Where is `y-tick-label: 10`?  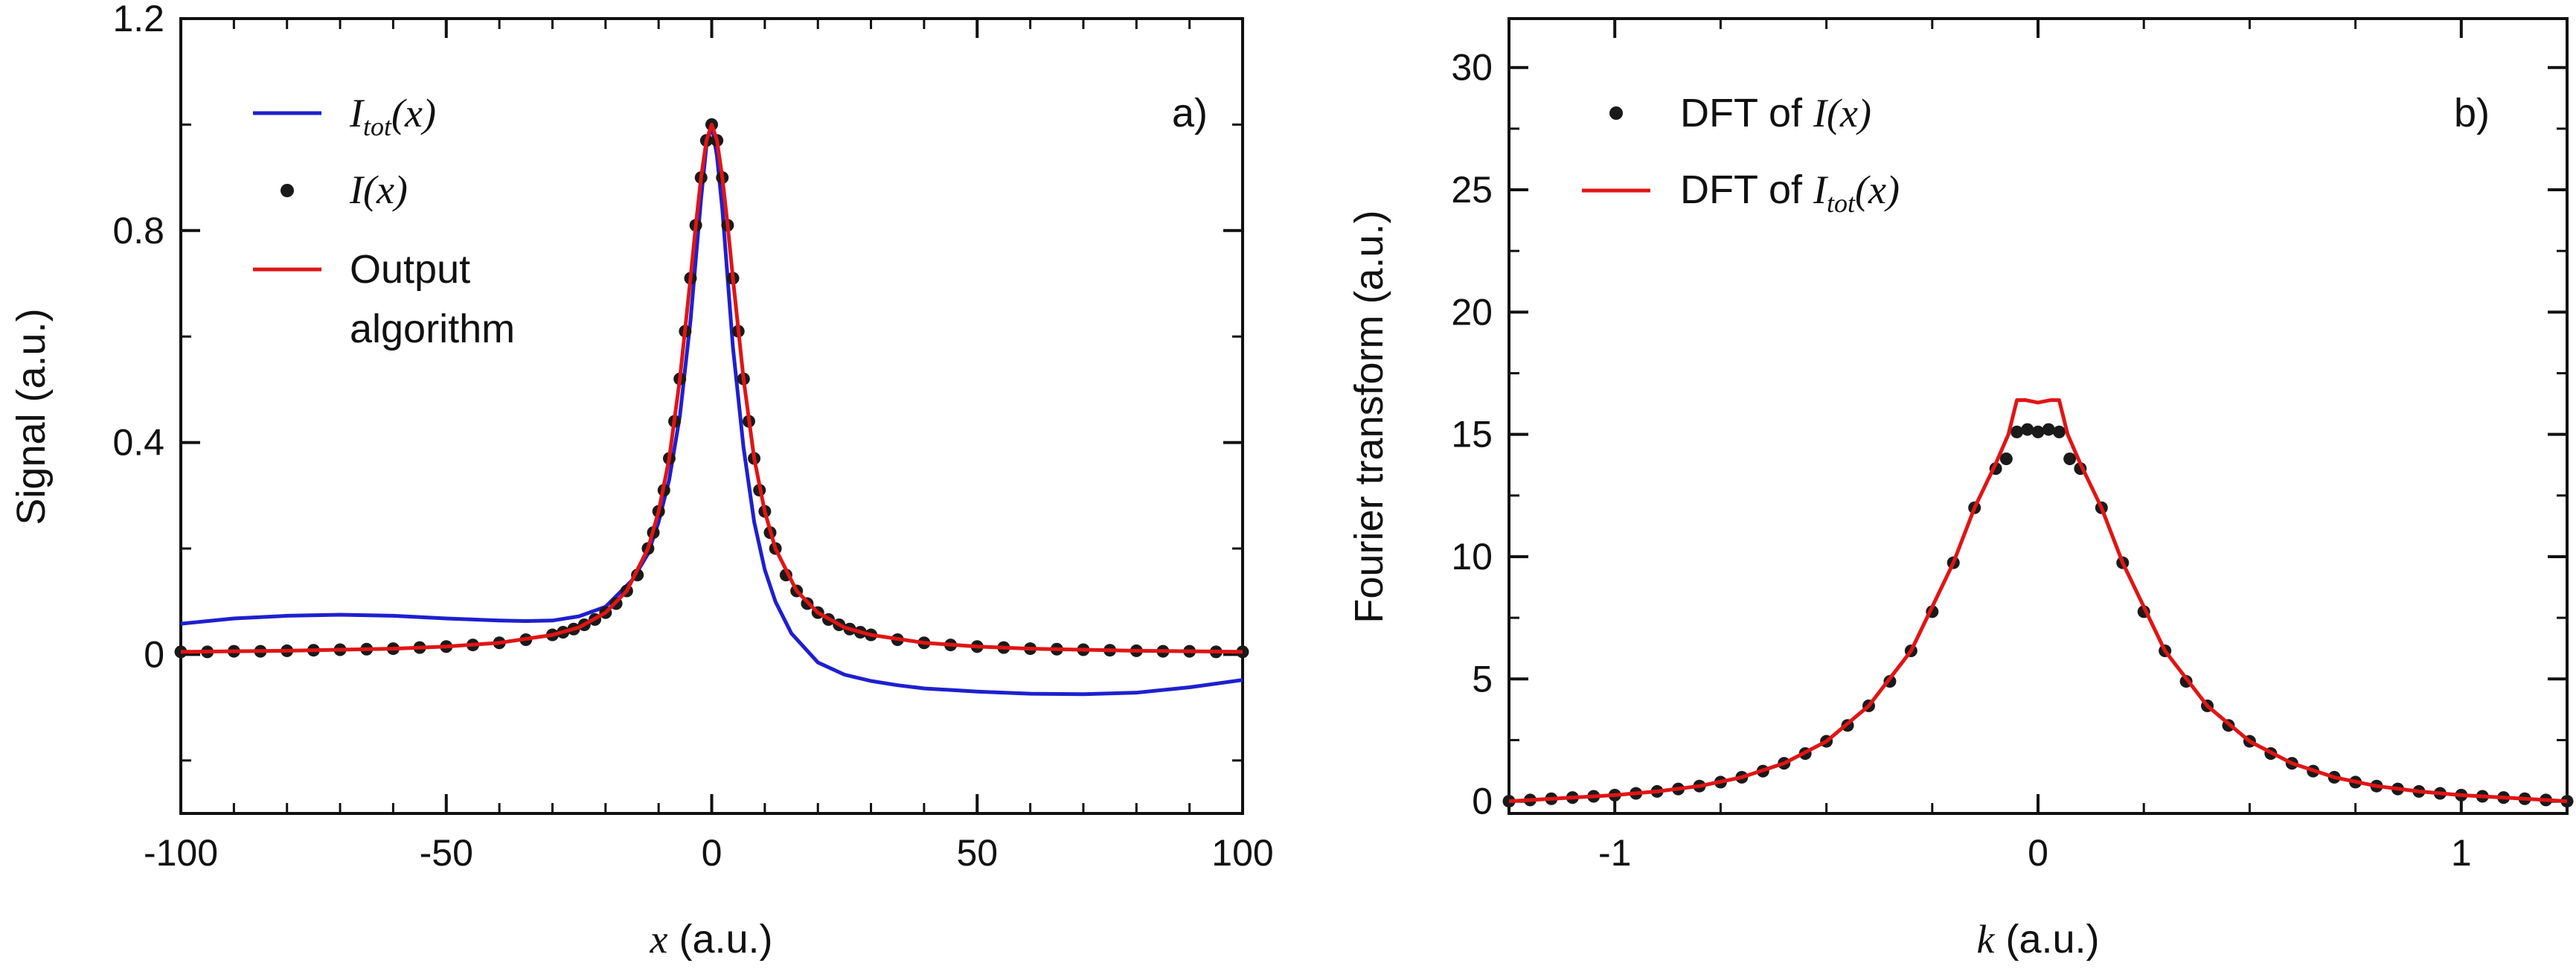 y-tick-label: 10 is located at coordinates (1472, 557).